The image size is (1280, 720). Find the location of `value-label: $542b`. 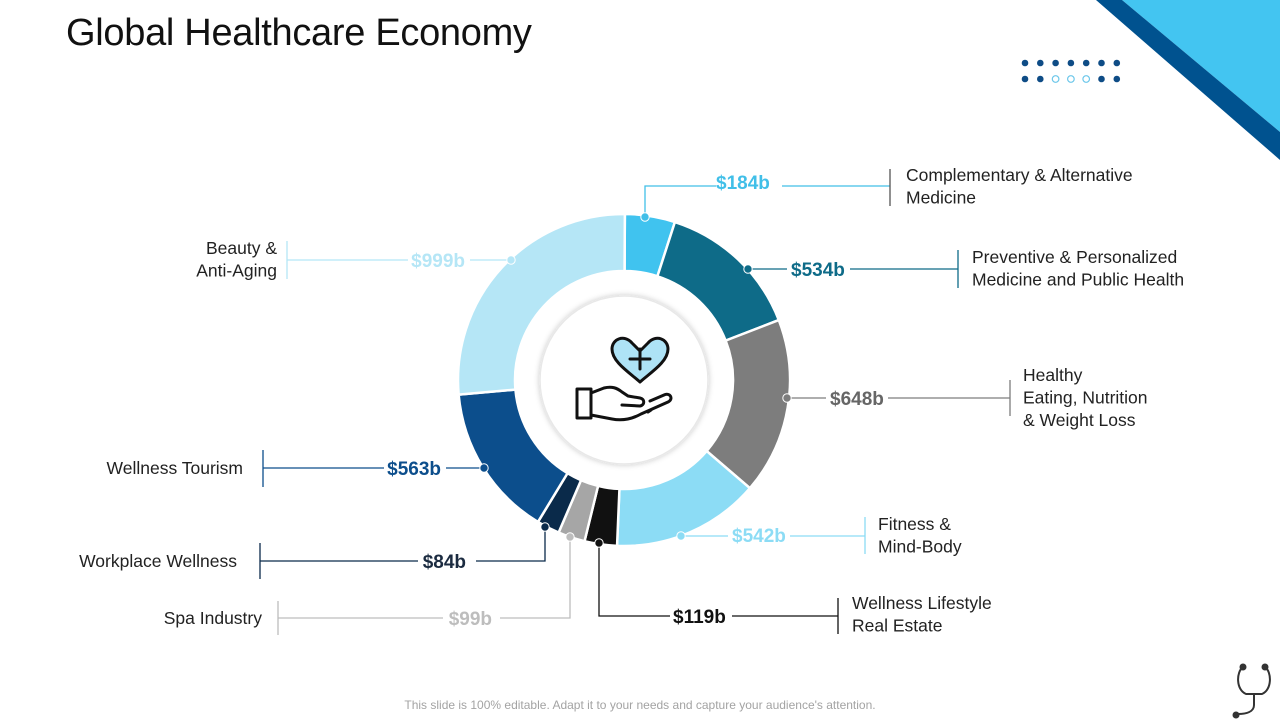

value-label: $542b is located at coordinates (759, 536).